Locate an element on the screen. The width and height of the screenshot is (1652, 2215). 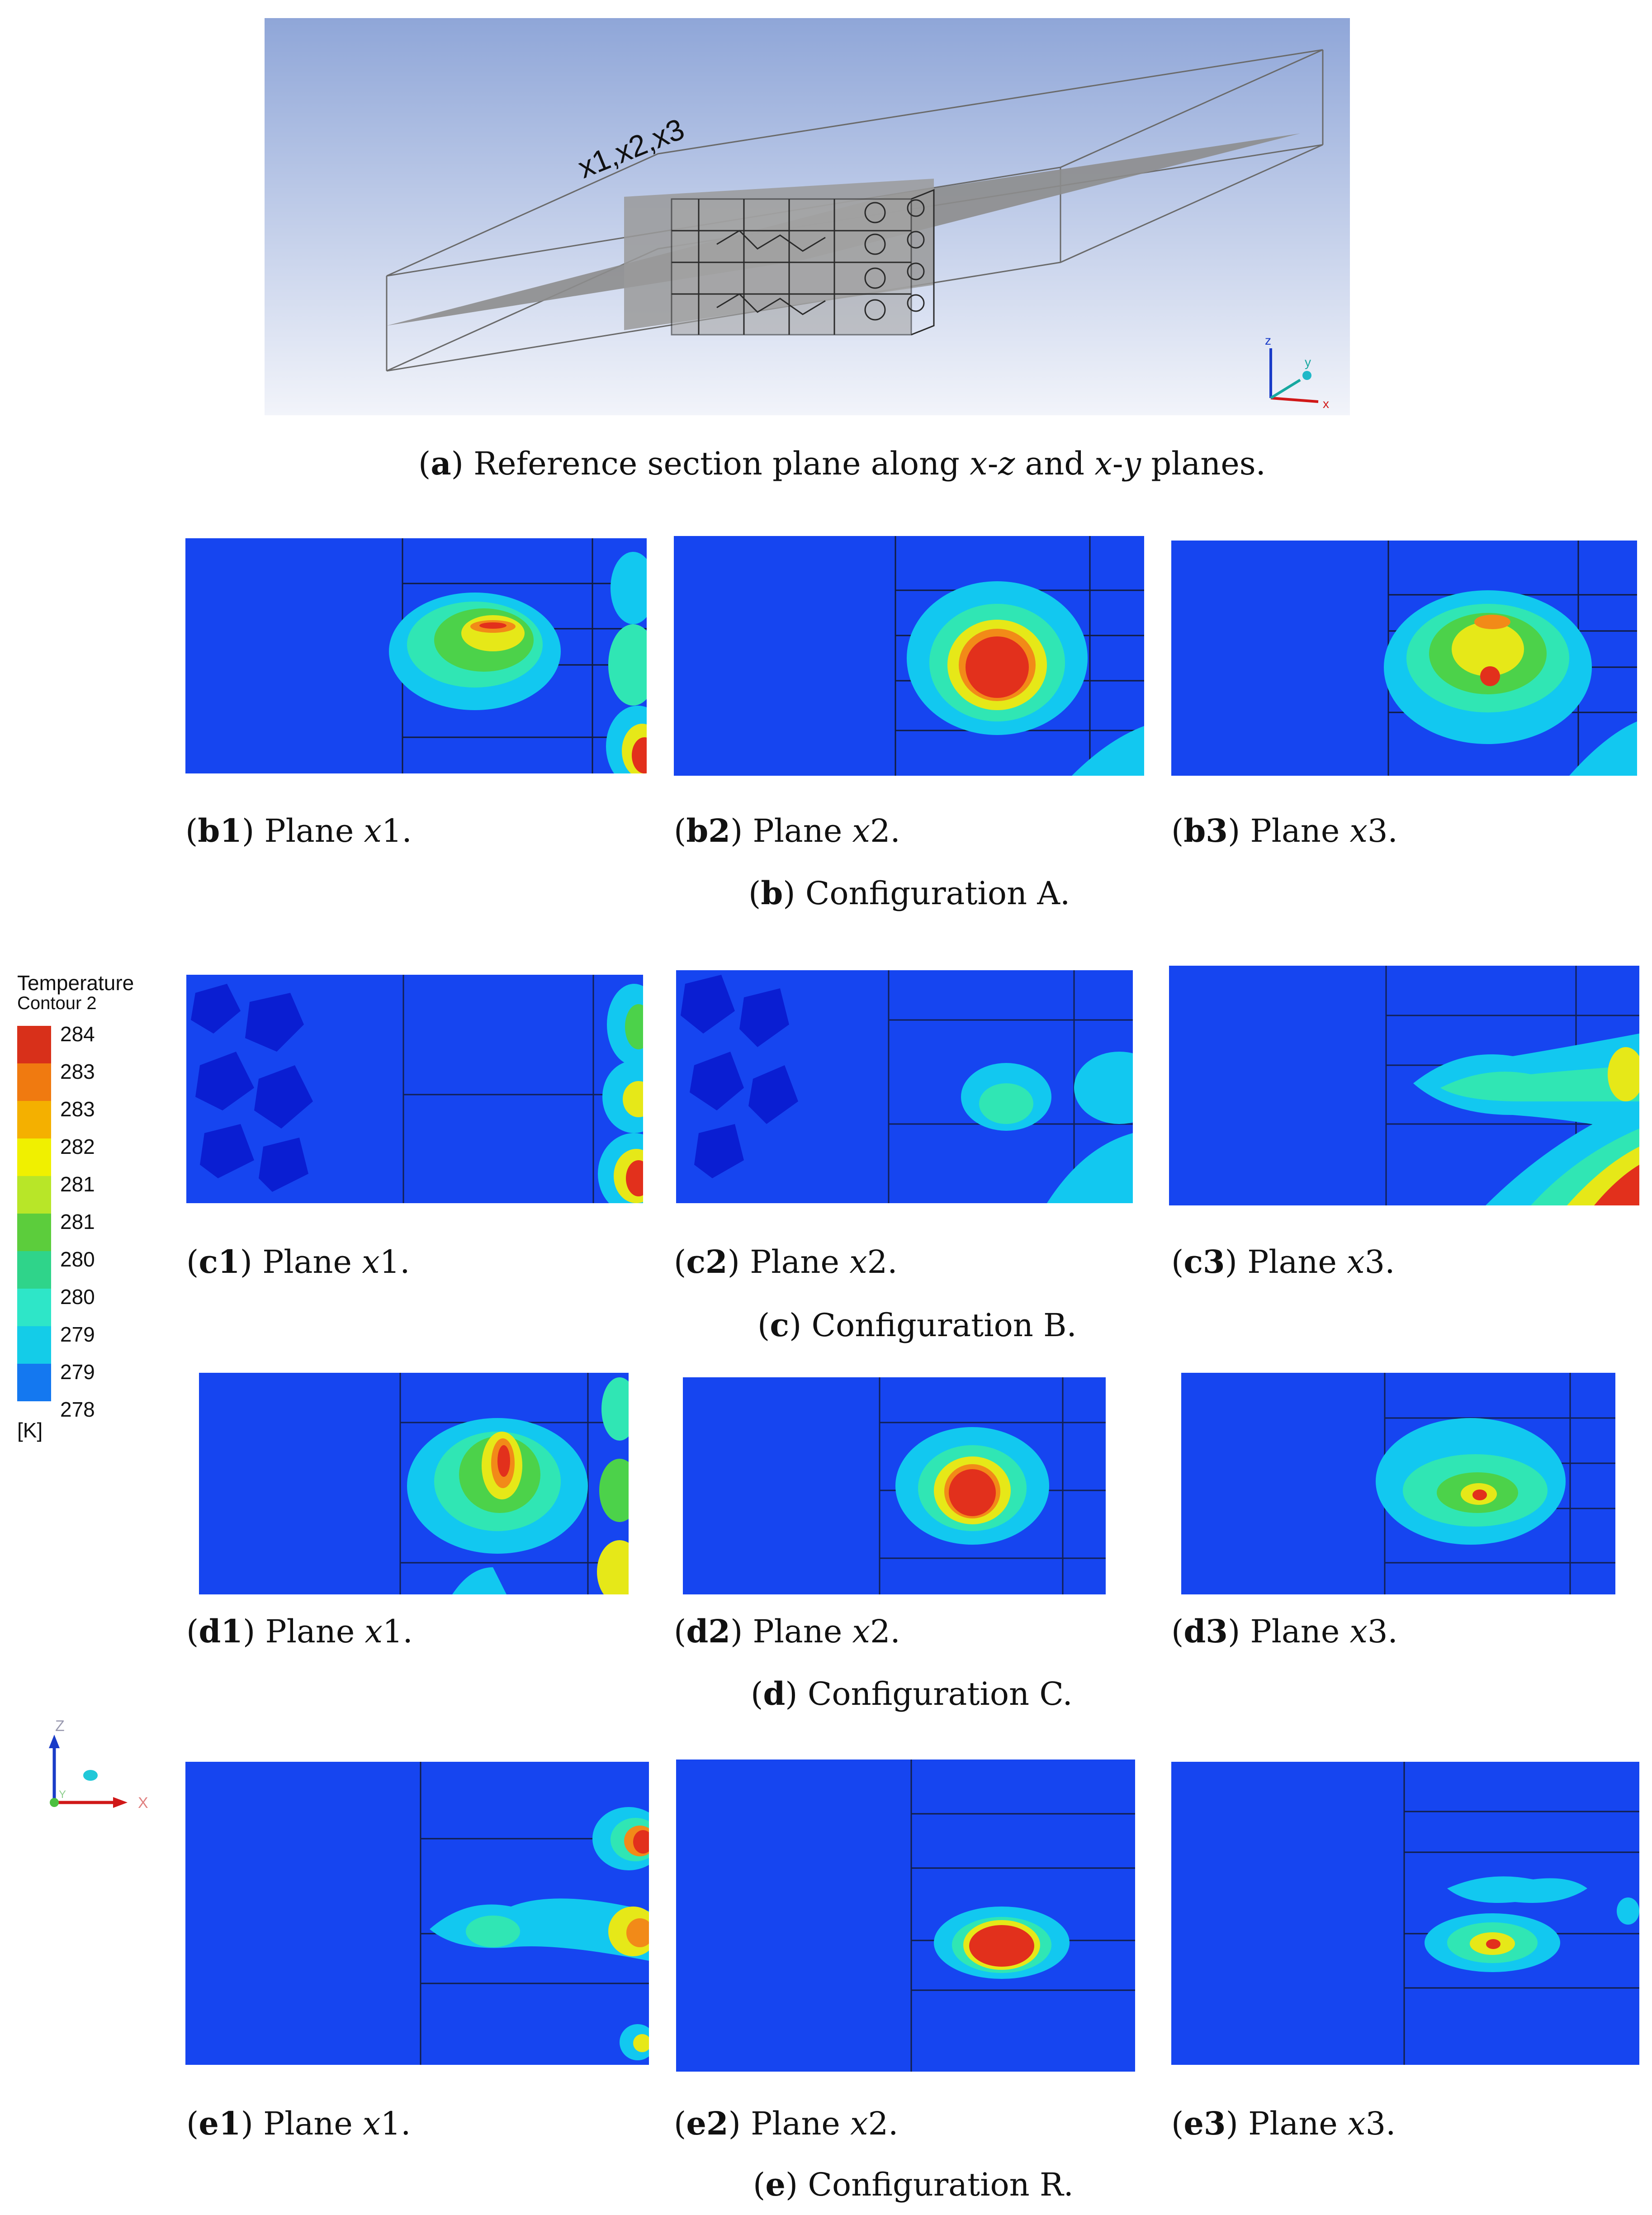
panel-a-svg: x1,x2,x3 z y x is located at coordinates (807, 216).